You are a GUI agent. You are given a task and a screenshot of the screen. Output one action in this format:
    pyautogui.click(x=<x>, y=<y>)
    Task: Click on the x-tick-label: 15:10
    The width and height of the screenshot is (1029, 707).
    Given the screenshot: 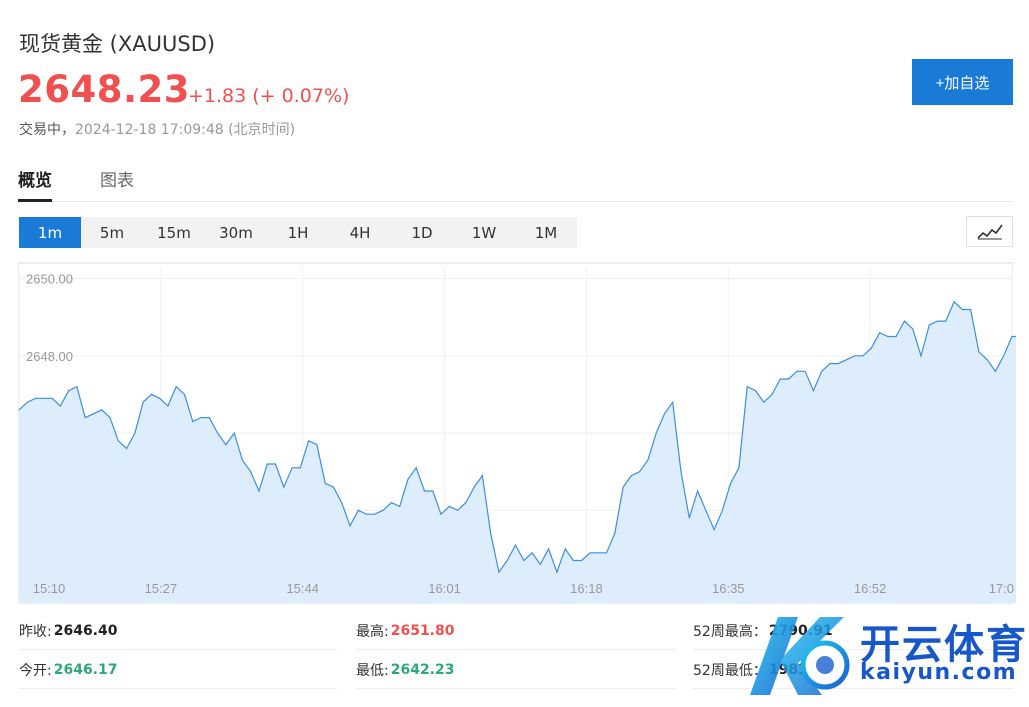 What is the action you would take?
    pyautogui.click(x=49, y=588)
    